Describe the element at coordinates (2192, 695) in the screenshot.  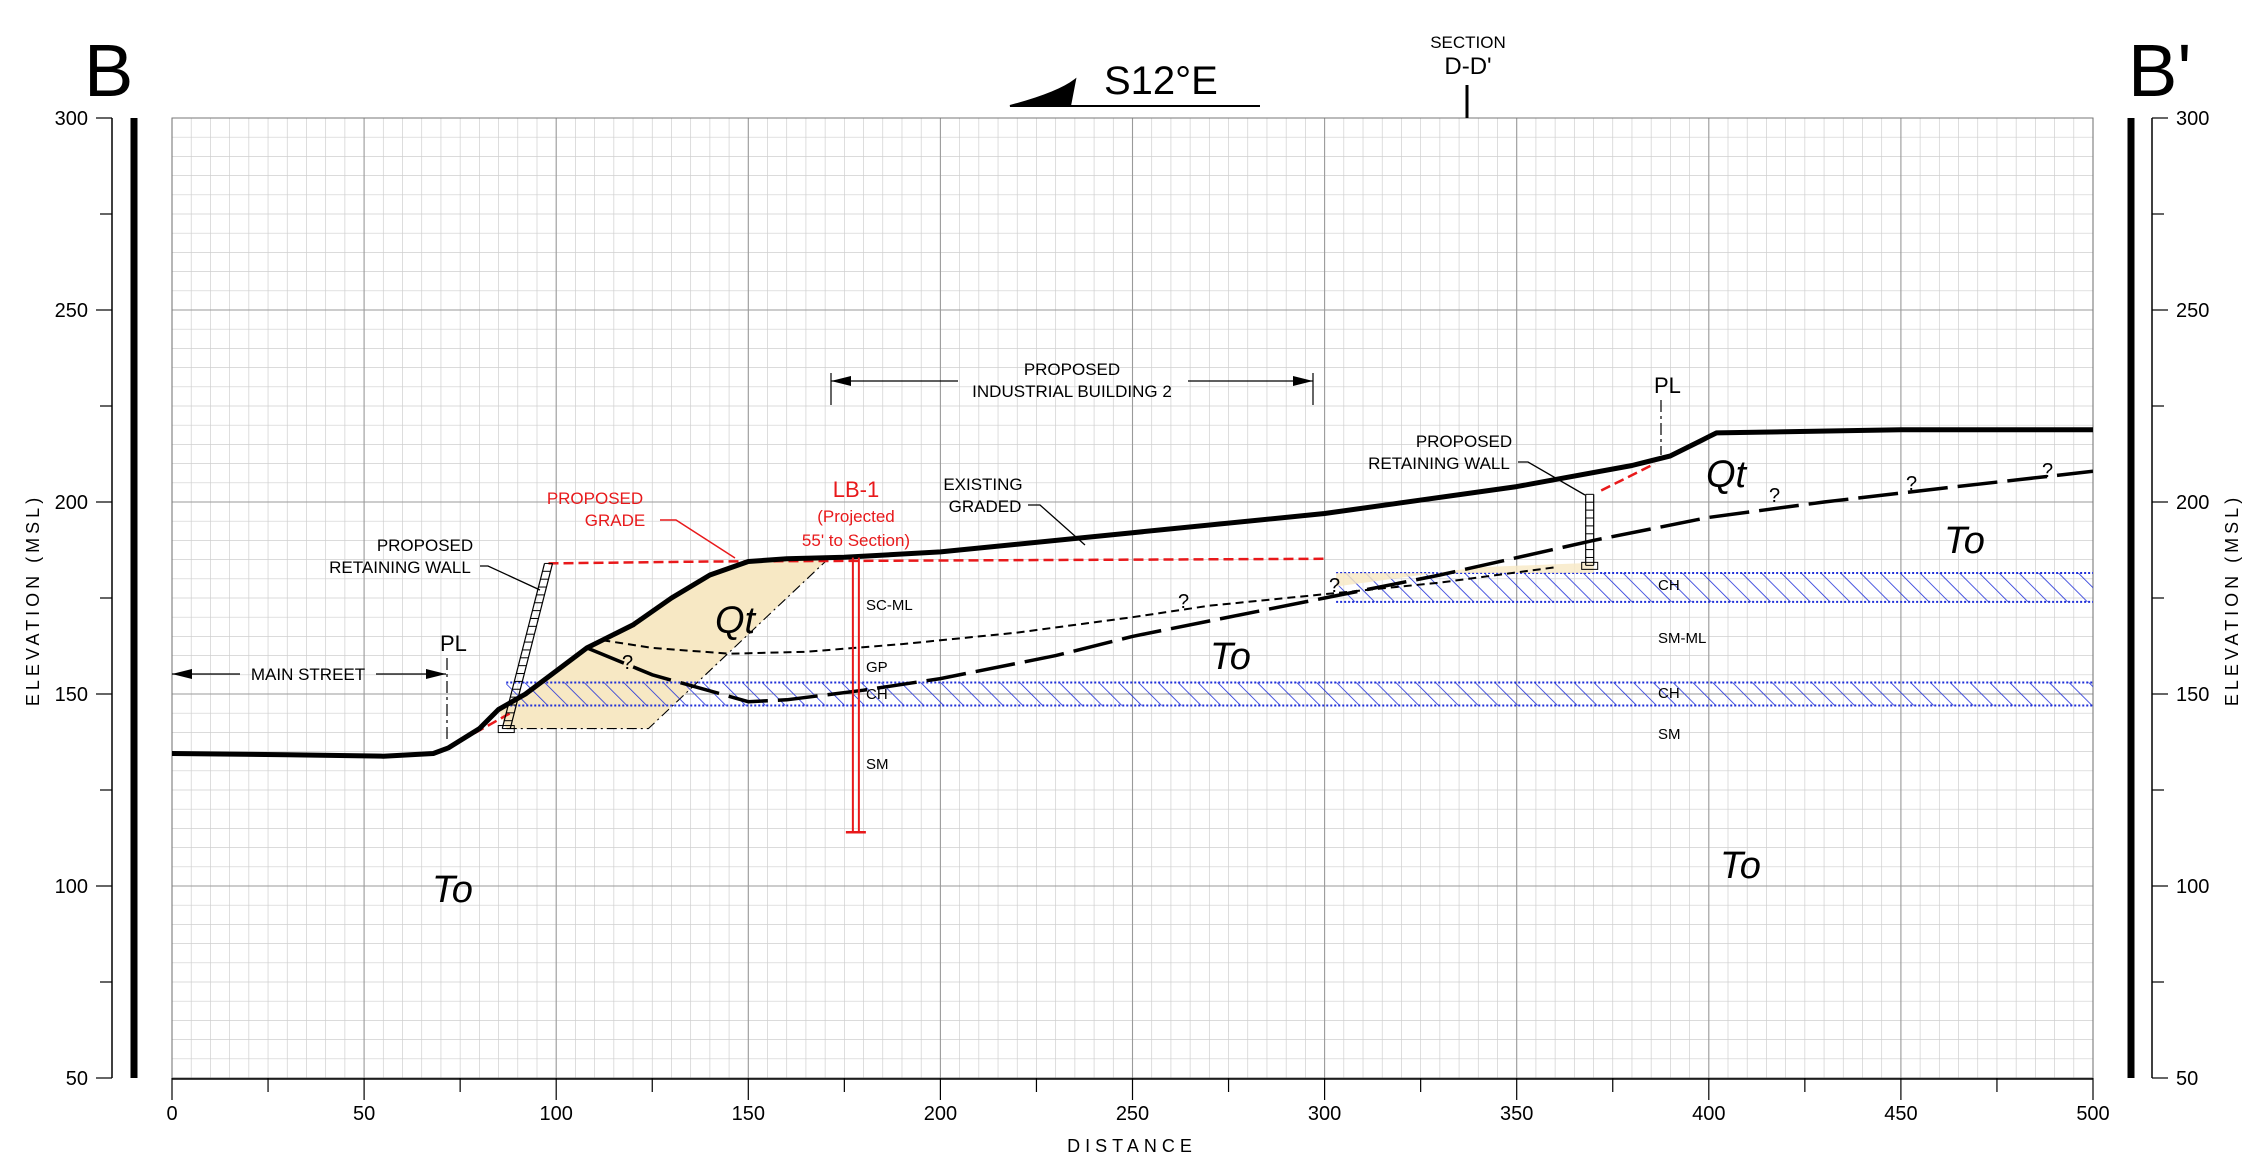
I see `y-tick-label-right: 150` at that location.